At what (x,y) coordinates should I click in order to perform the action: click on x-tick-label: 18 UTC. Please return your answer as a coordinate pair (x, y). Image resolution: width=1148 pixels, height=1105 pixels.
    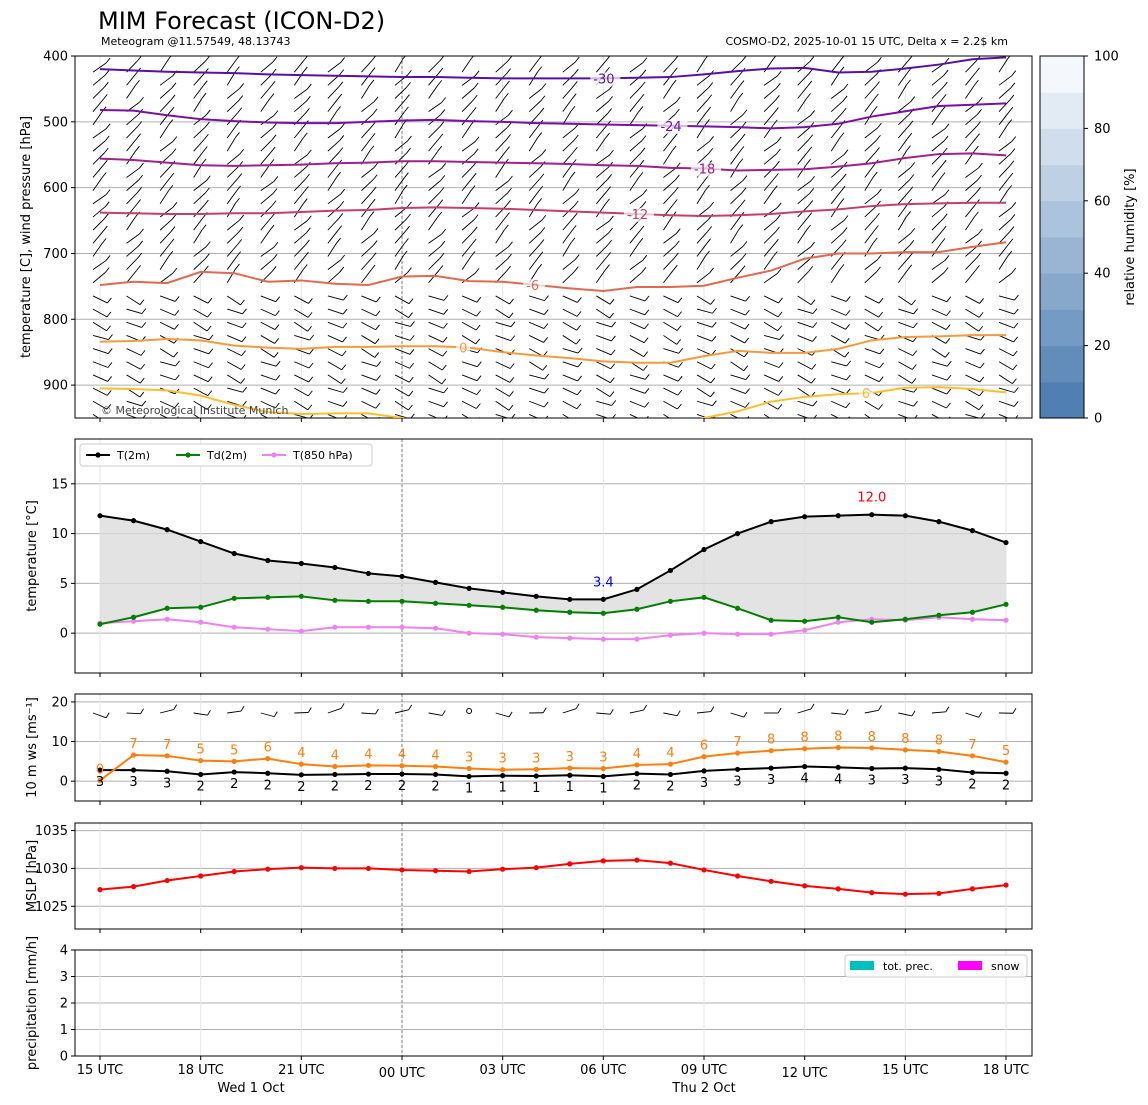
    Looking at the image, I should click on (1006, 1070).